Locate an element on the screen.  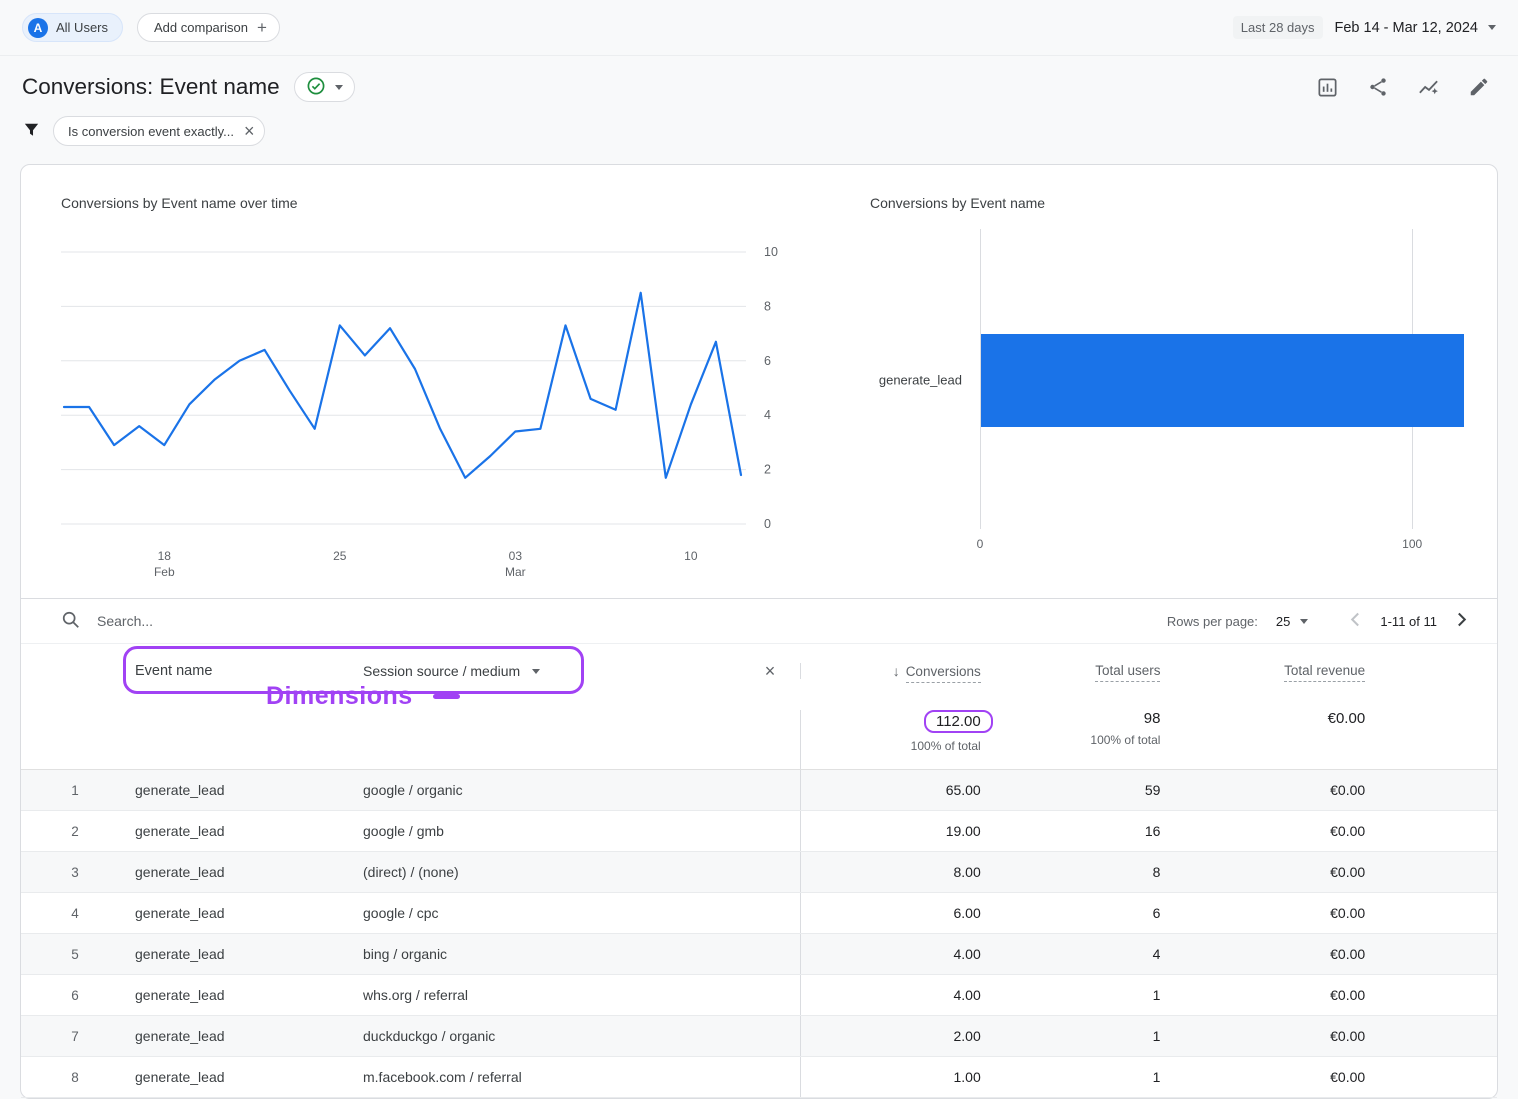
column-header-session-source-medium: Session source / medium is located at coordinates (452, 671).